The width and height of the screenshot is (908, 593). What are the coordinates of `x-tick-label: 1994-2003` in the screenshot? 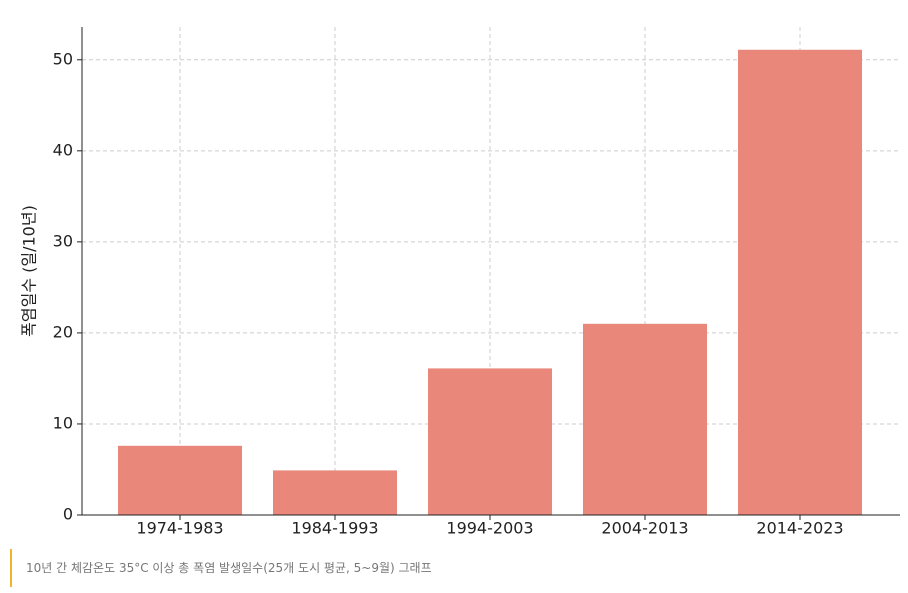 It's located at (489, 528).